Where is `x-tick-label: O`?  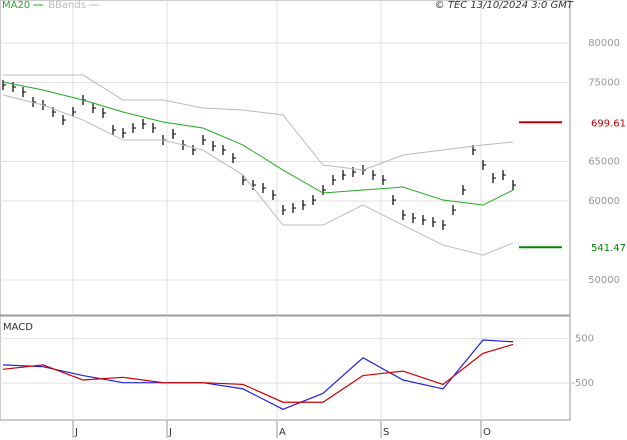 x-tick-label: O is located at coordinates (487, 432).